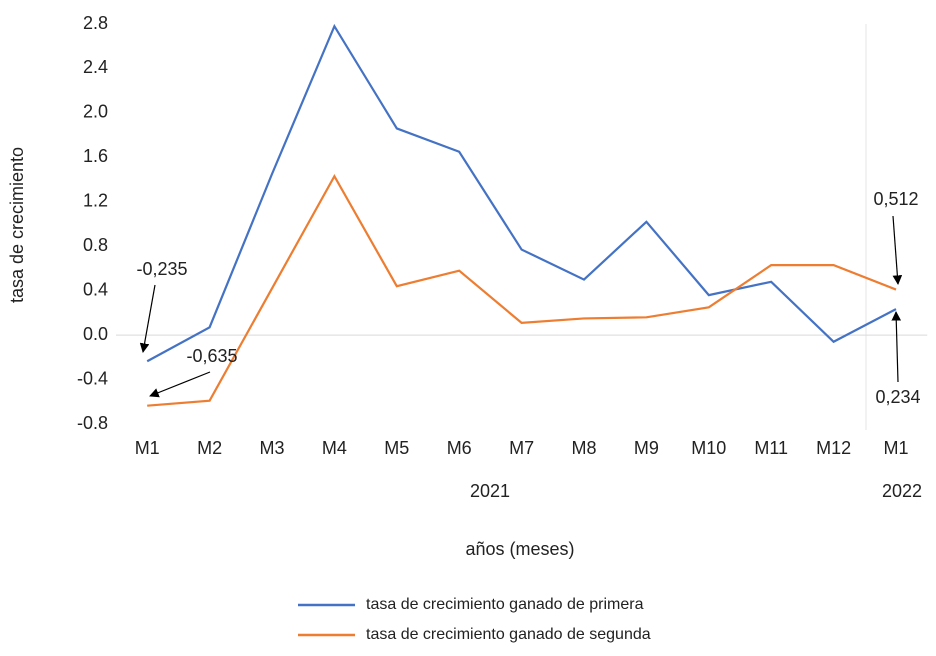 This screenshot has width=936, height=656. Describe the element at coordinates (271, 448) in the screenshot. I see `x-tick-label: M3` at that location.